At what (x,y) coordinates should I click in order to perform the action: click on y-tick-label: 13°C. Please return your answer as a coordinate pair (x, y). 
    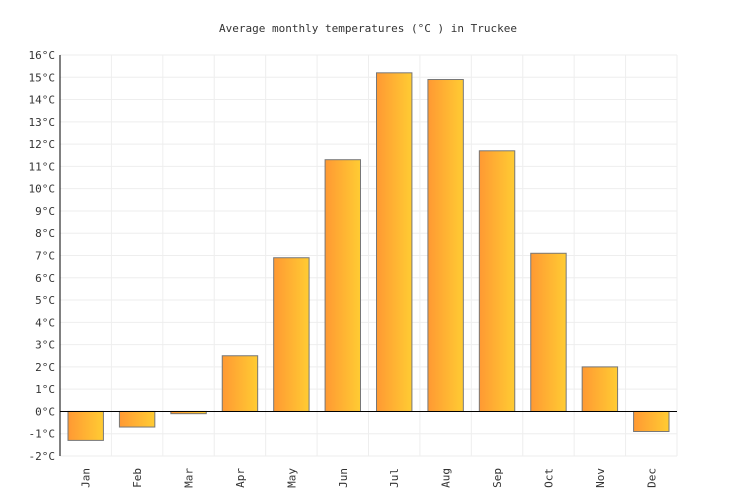
    Looking at the image, I should click on (42, 122).